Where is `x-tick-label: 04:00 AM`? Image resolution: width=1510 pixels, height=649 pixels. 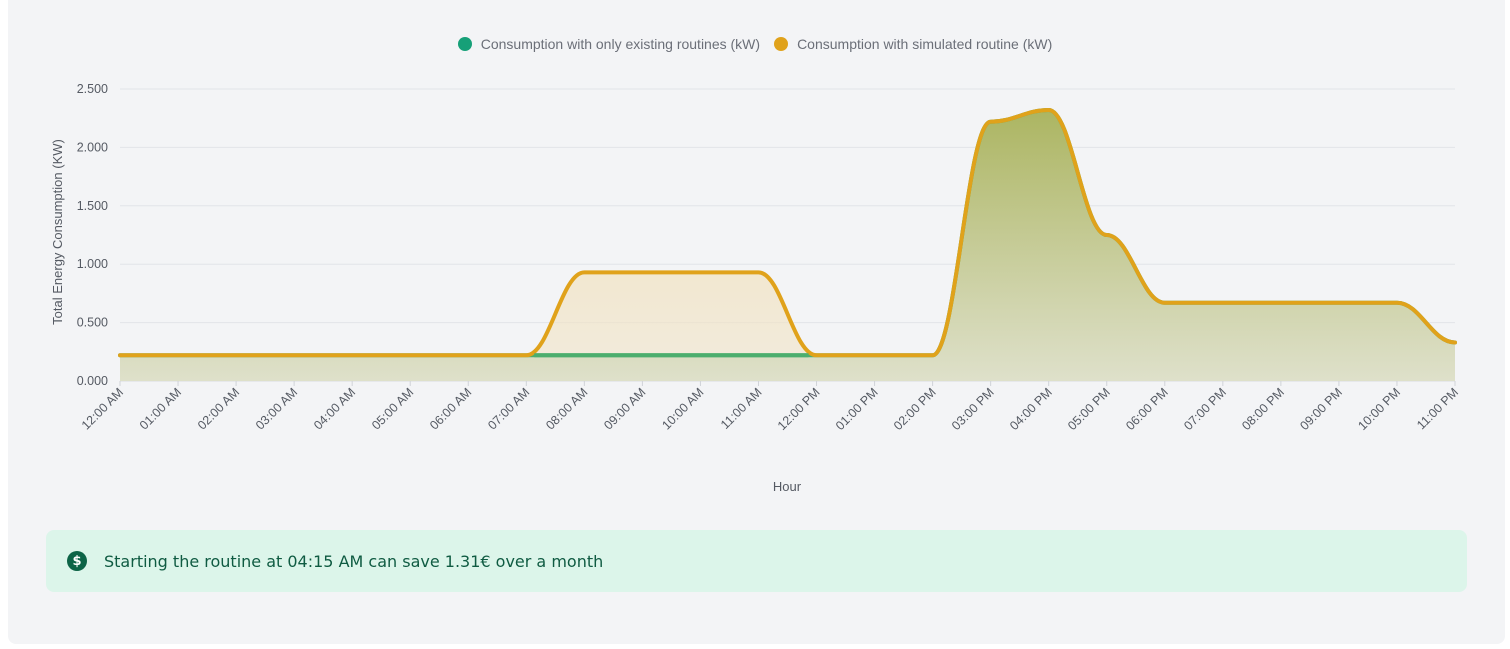 x-tick-label: 04:00 AM is located at coordinates (334, 408).